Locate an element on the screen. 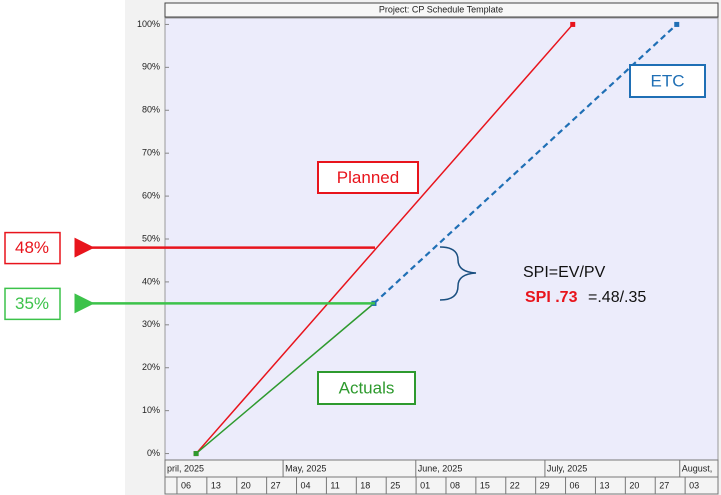 The image size is (721, 495). title-box is located at coordinates (441, 10).